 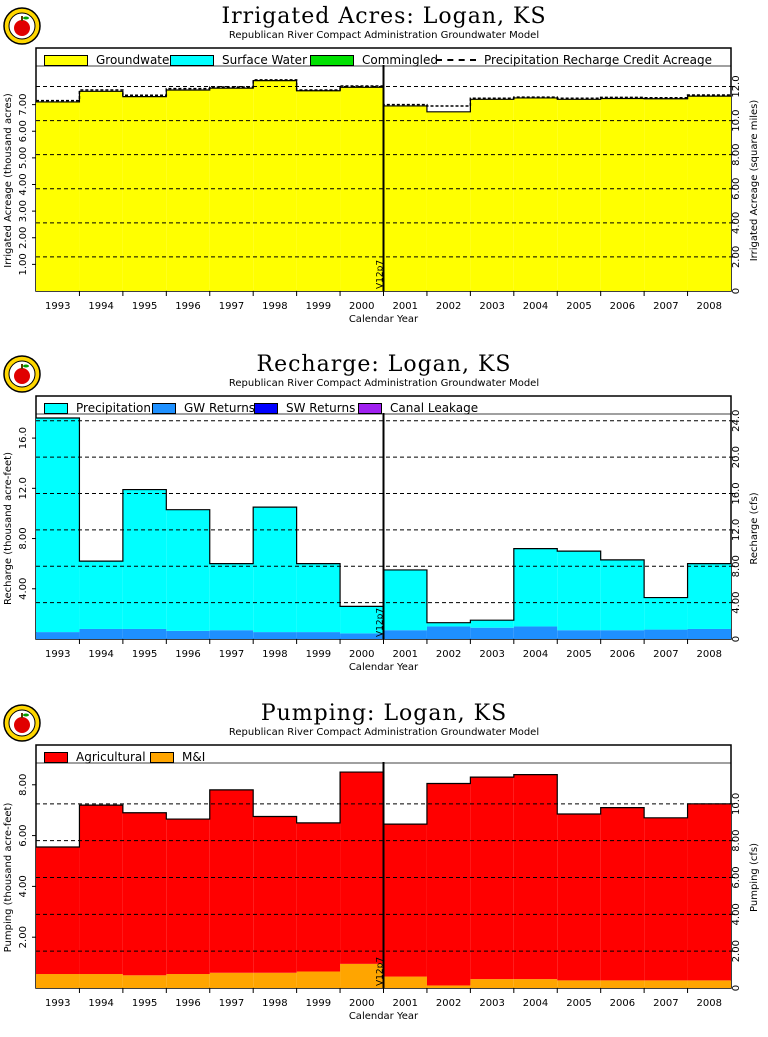 What do you see at coordinates (736, 877) in the screenshot?
I see `y-tick-label-right: 6.00` at bounding box center [736, 877].